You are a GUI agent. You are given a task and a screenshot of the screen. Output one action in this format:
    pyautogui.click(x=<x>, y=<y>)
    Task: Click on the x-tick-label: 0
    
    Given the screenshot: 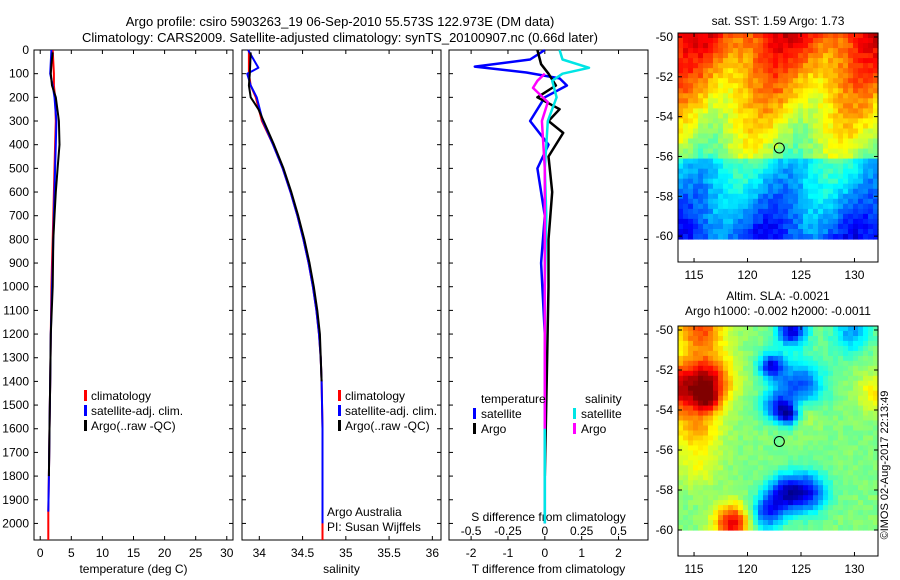 What is the action you would take?
    pyautogui.click(x=40, y=553)
    